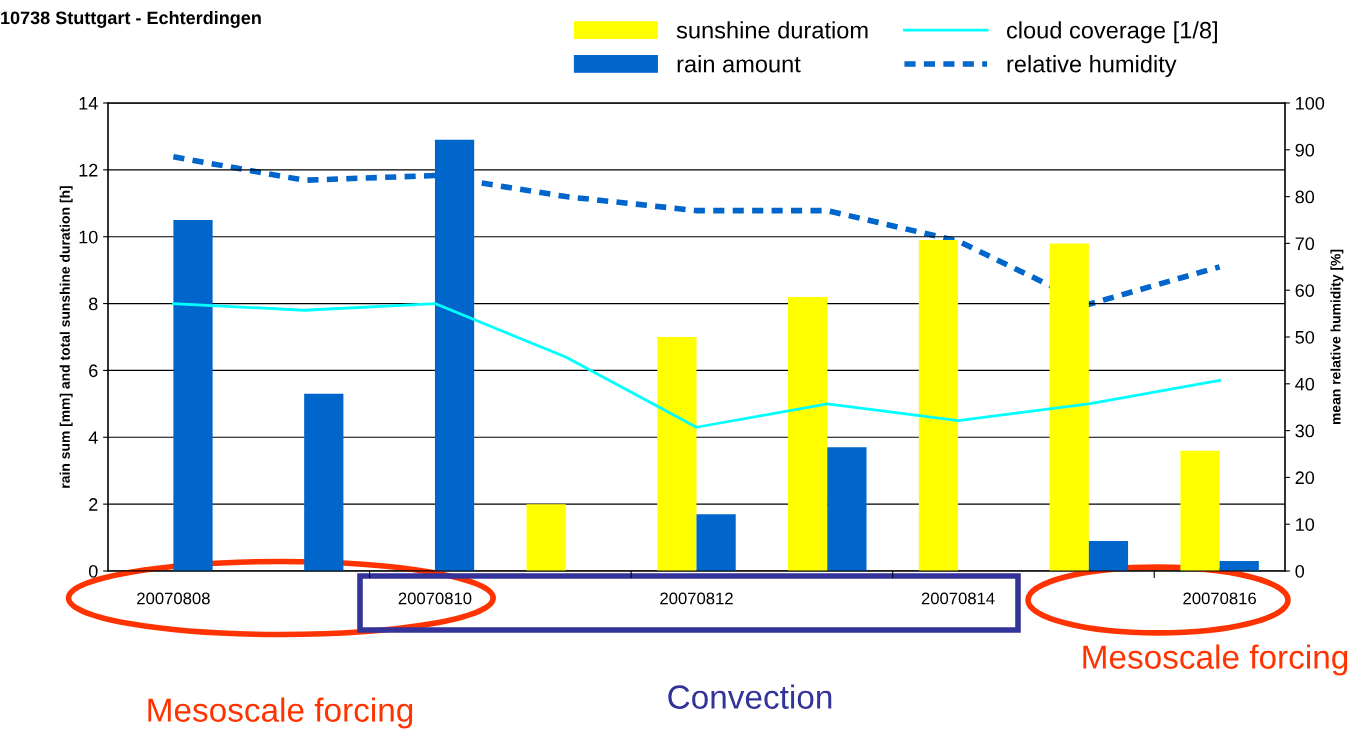 Image resolution: width=1370 pixels, height=731 pixels. Describe the element at coordinates (1305, 197) in the screenshot. I see `y2-tick-label: 80` at that location.